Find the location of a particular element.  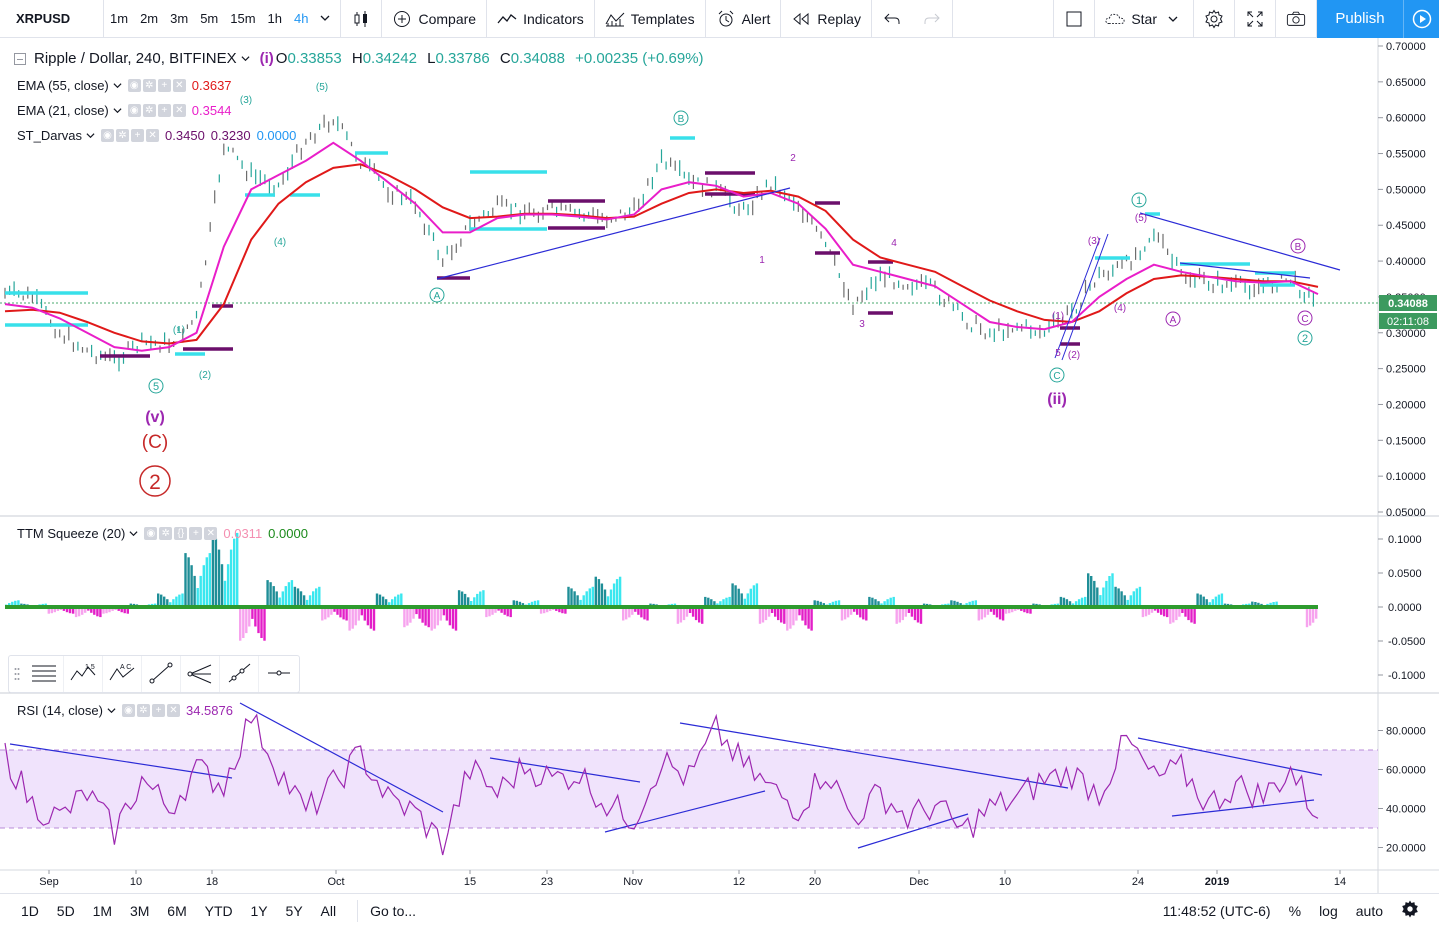

drag-handle-icon is located at coordinates (17, 674).